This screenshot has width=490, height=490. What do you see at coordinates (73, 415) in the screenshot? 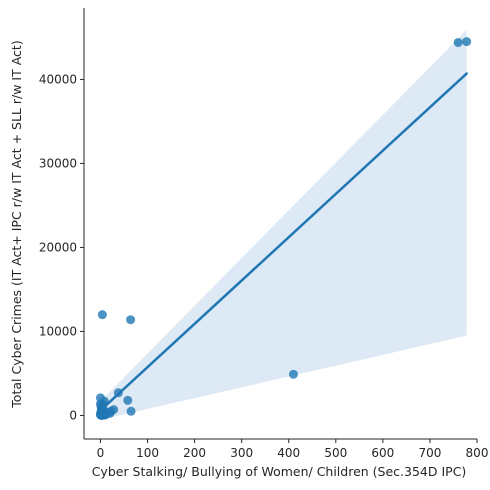
I see `y-tick-label: 0` at bounding box center [73, 415].